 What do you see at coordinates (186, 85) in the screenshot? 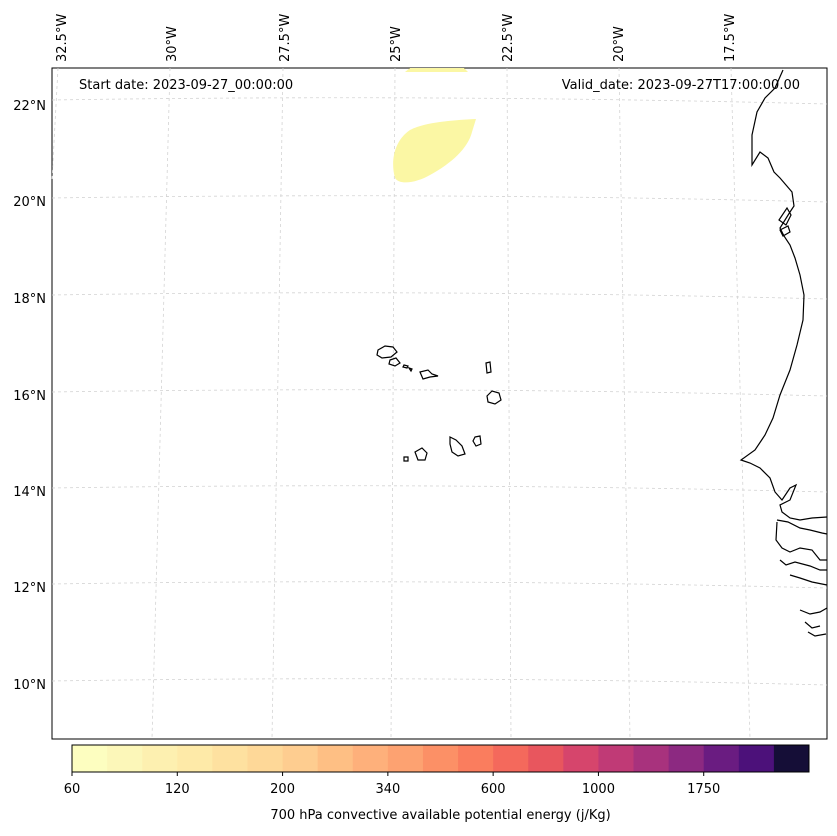
I see `start-date-annotation: Start date: 2023-09-27_00:00:00` at bounding box center [186, 85].